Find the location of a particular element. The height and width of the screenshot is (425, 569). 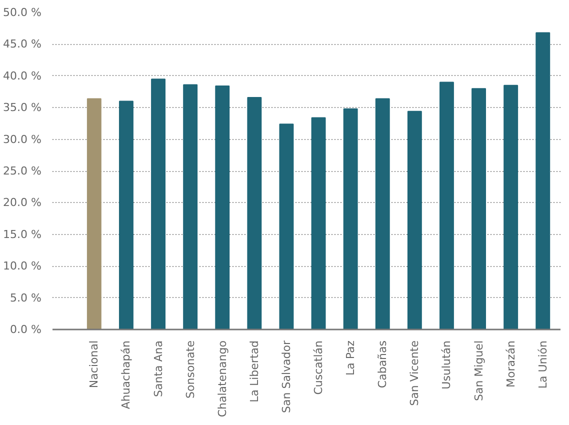

x-tick-label: Cabañas is located at coordinates (383, 364).